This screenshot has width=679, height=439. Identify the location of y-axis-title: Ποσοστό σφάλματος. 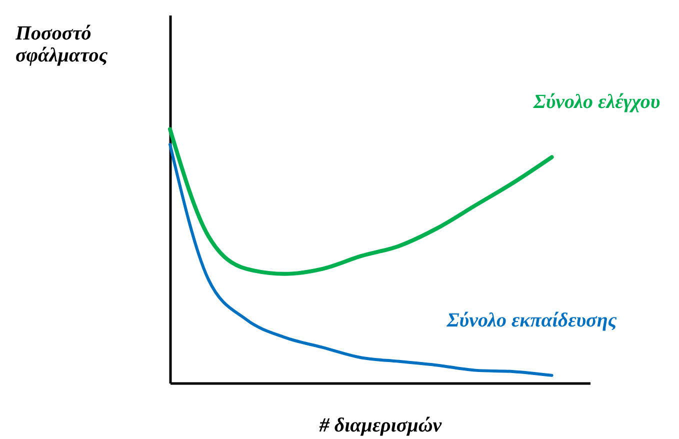
(61, 44).